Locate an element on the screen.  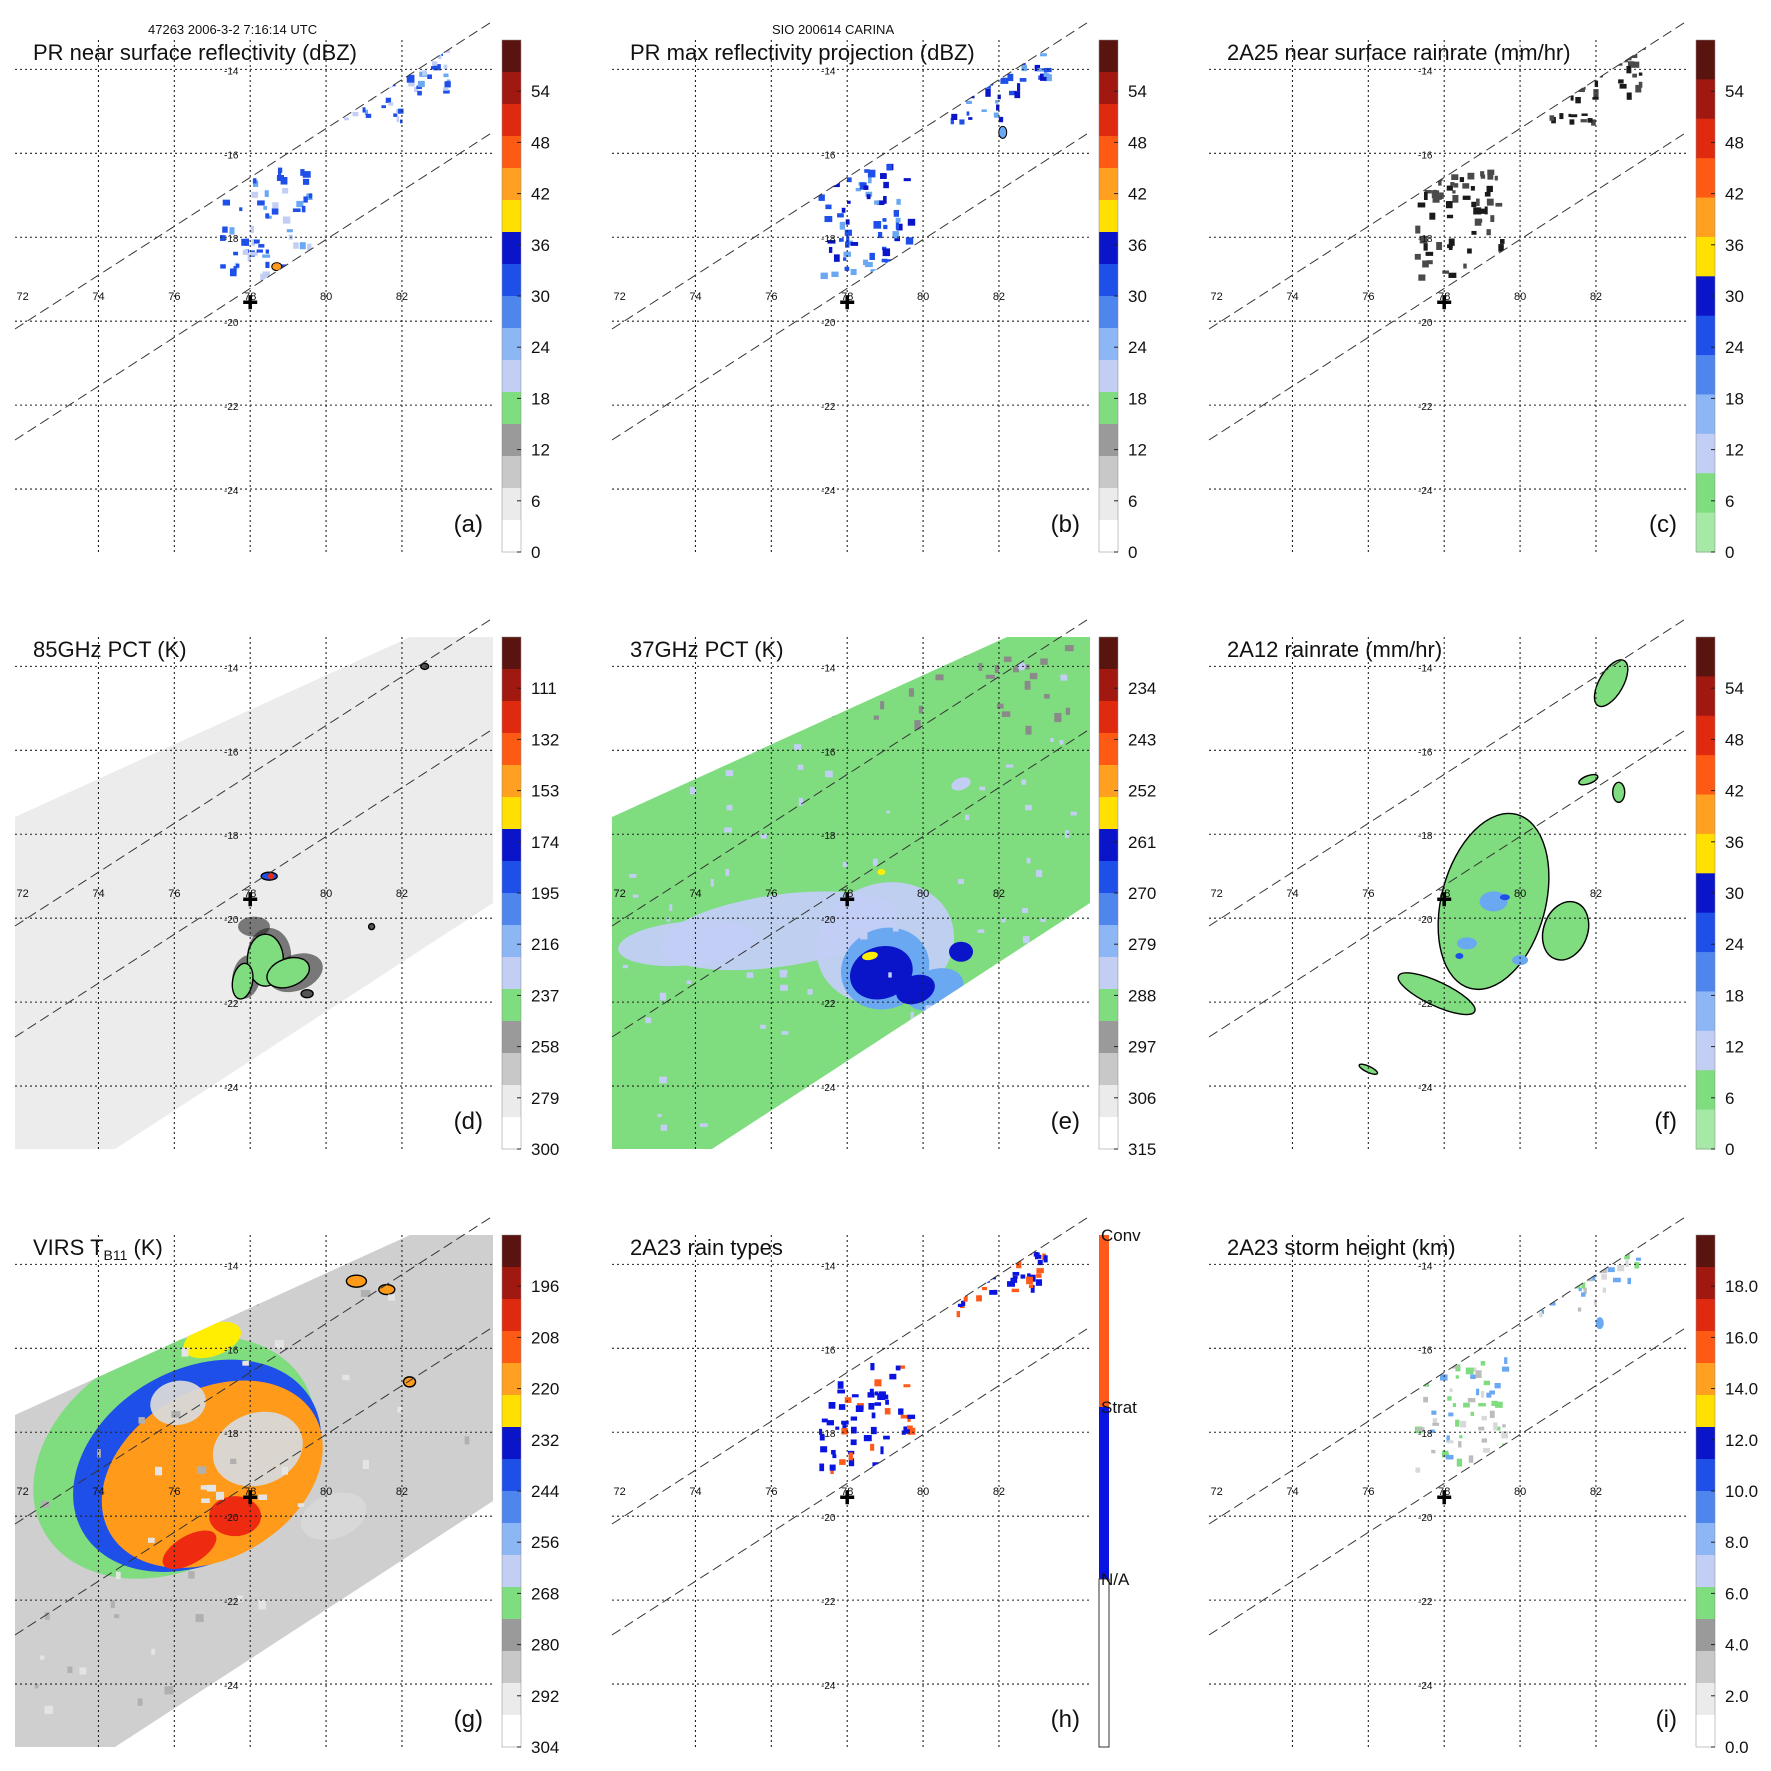
lat-tick-label: -16 is located at coordinates (1425, 155).